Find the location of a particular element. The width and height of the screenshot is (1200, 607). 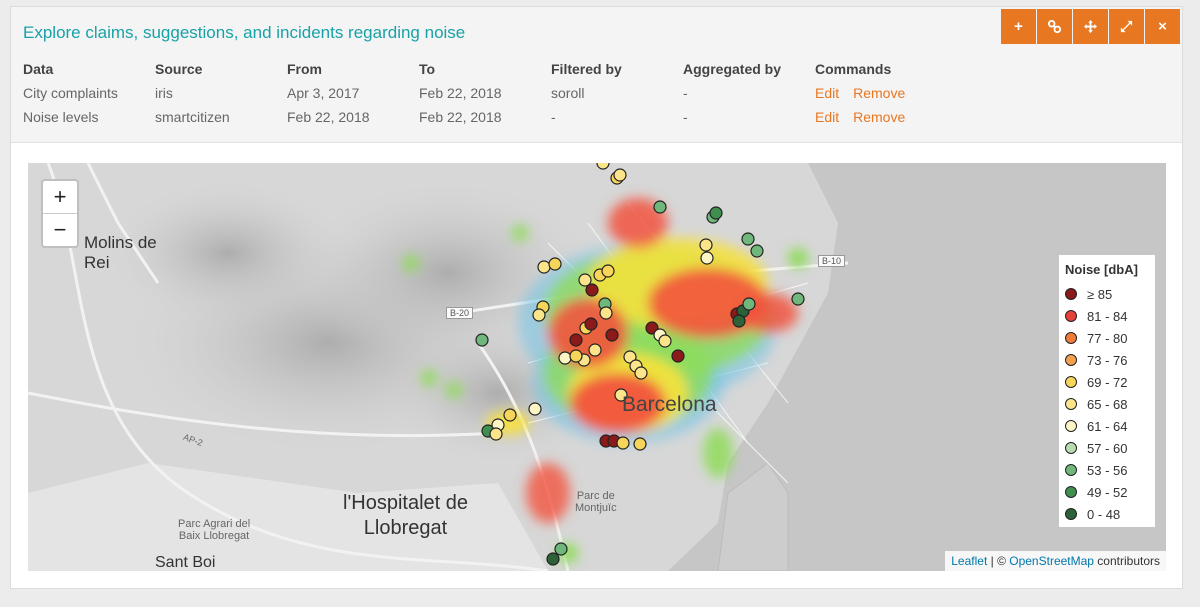

cell-filtered-by: - is located at coordinates (553, 117).